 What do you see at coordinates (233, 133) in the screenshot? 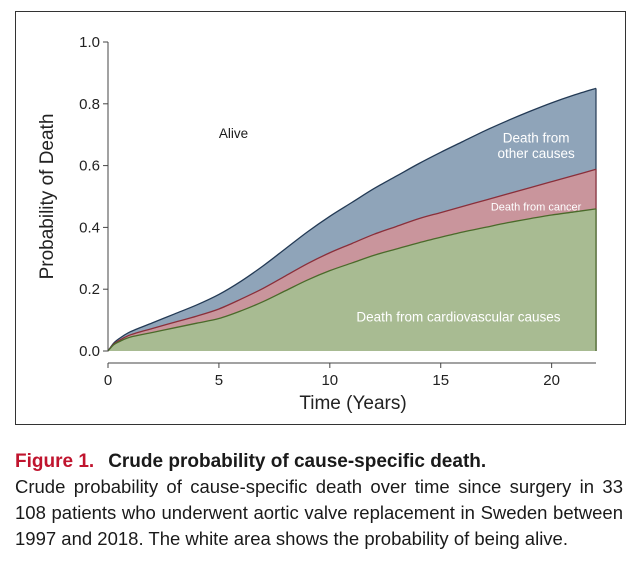
I see `annotation-label: Alive` at bounding box center [233, 133].